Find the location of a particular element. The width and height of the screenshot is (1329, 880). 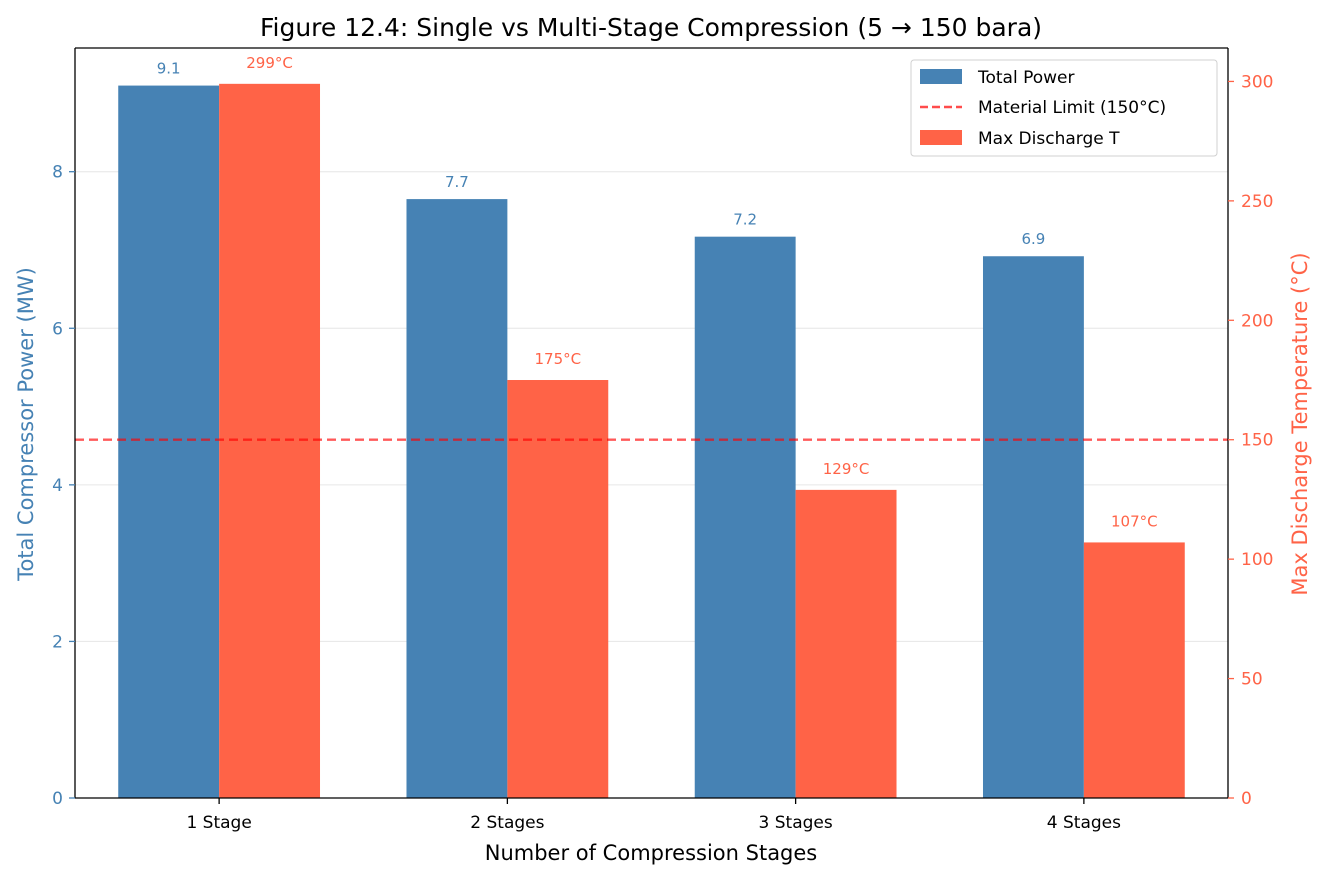

data-label-temperature-3: 129°C is located at coordinates (846, 469).